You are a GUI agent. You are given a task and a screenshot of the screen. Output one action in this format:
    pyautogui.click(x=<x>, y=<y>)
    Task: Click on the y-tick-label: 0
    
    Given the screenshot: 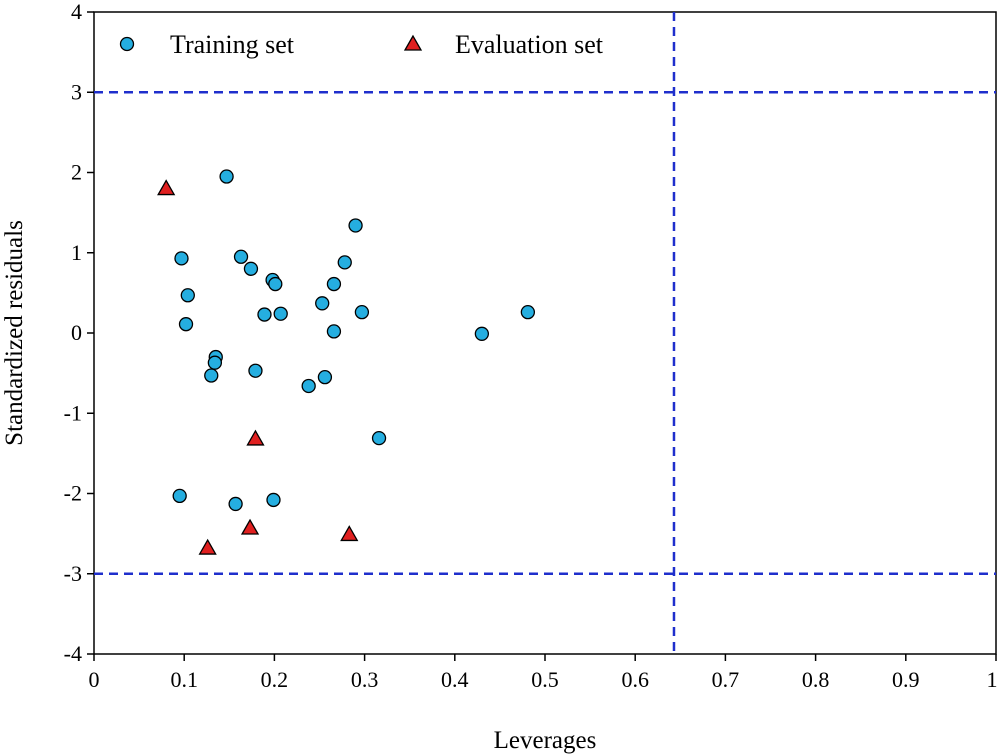 What is the action you would take?
    pyautogui.click(x=76, y=332)
    